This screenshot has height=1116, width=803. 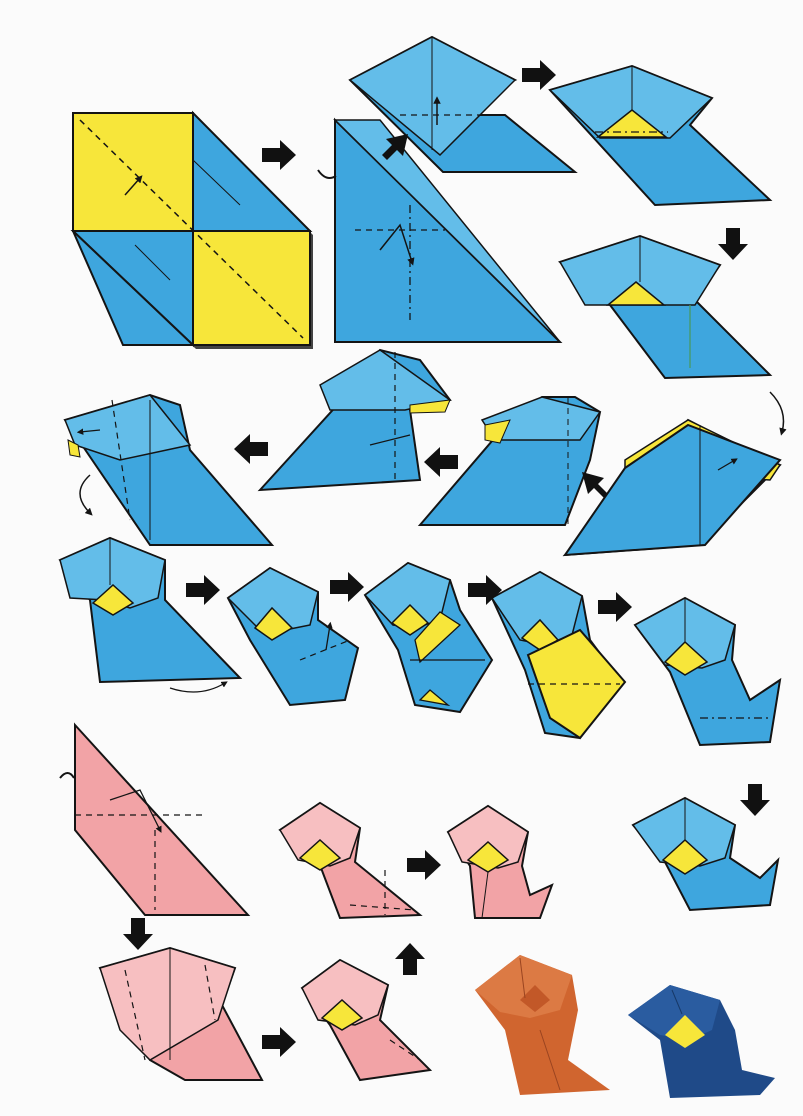 I want to click on finished-navy-dog, so click(x=701, y=1041).